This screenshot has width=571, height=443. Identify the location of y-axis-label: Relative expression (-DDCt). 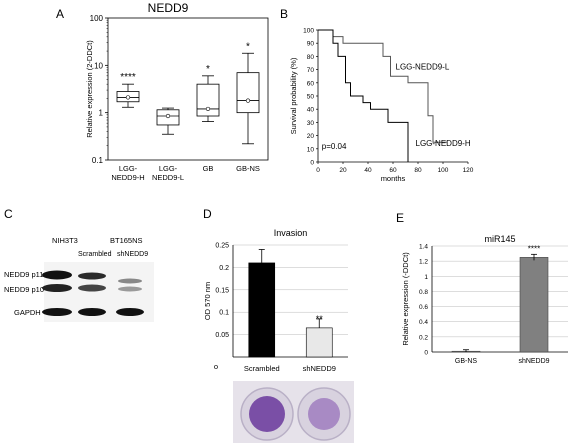
(405, 299).